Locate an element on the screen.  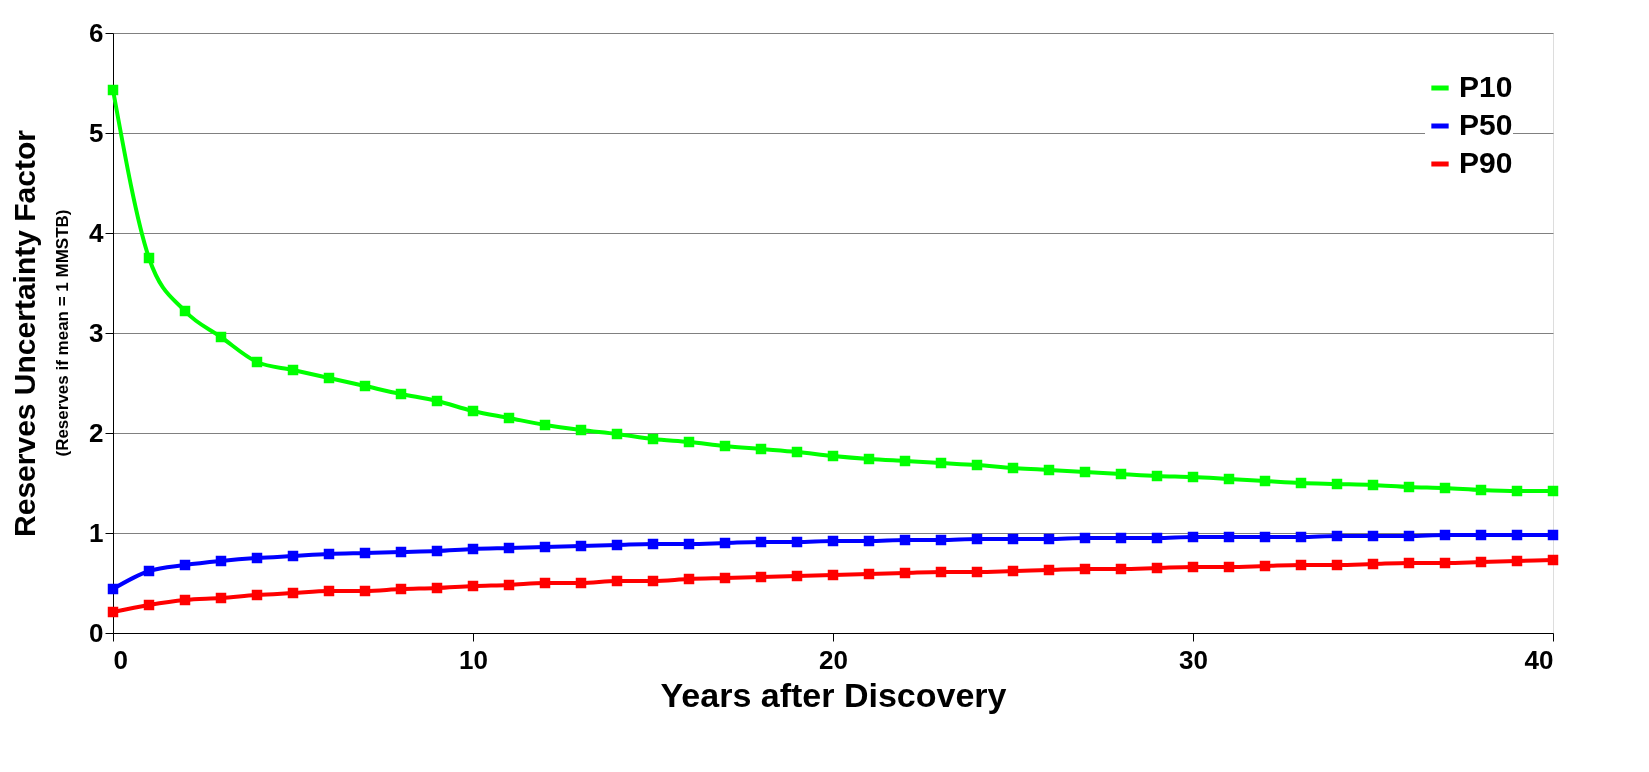
x-tick-label: 20 is located at coordinates (833, 659).